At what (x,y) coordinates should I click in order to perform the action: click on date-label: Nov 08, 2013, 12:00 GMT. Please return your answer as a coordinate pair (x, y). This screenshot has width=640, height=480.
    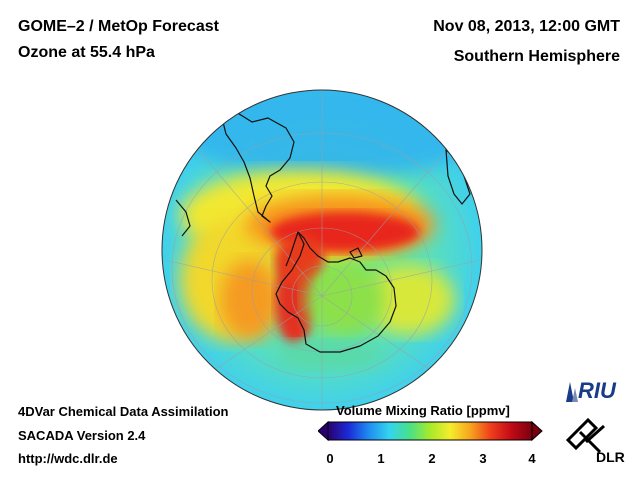
    Looking at the image, I should click on (526, 26).